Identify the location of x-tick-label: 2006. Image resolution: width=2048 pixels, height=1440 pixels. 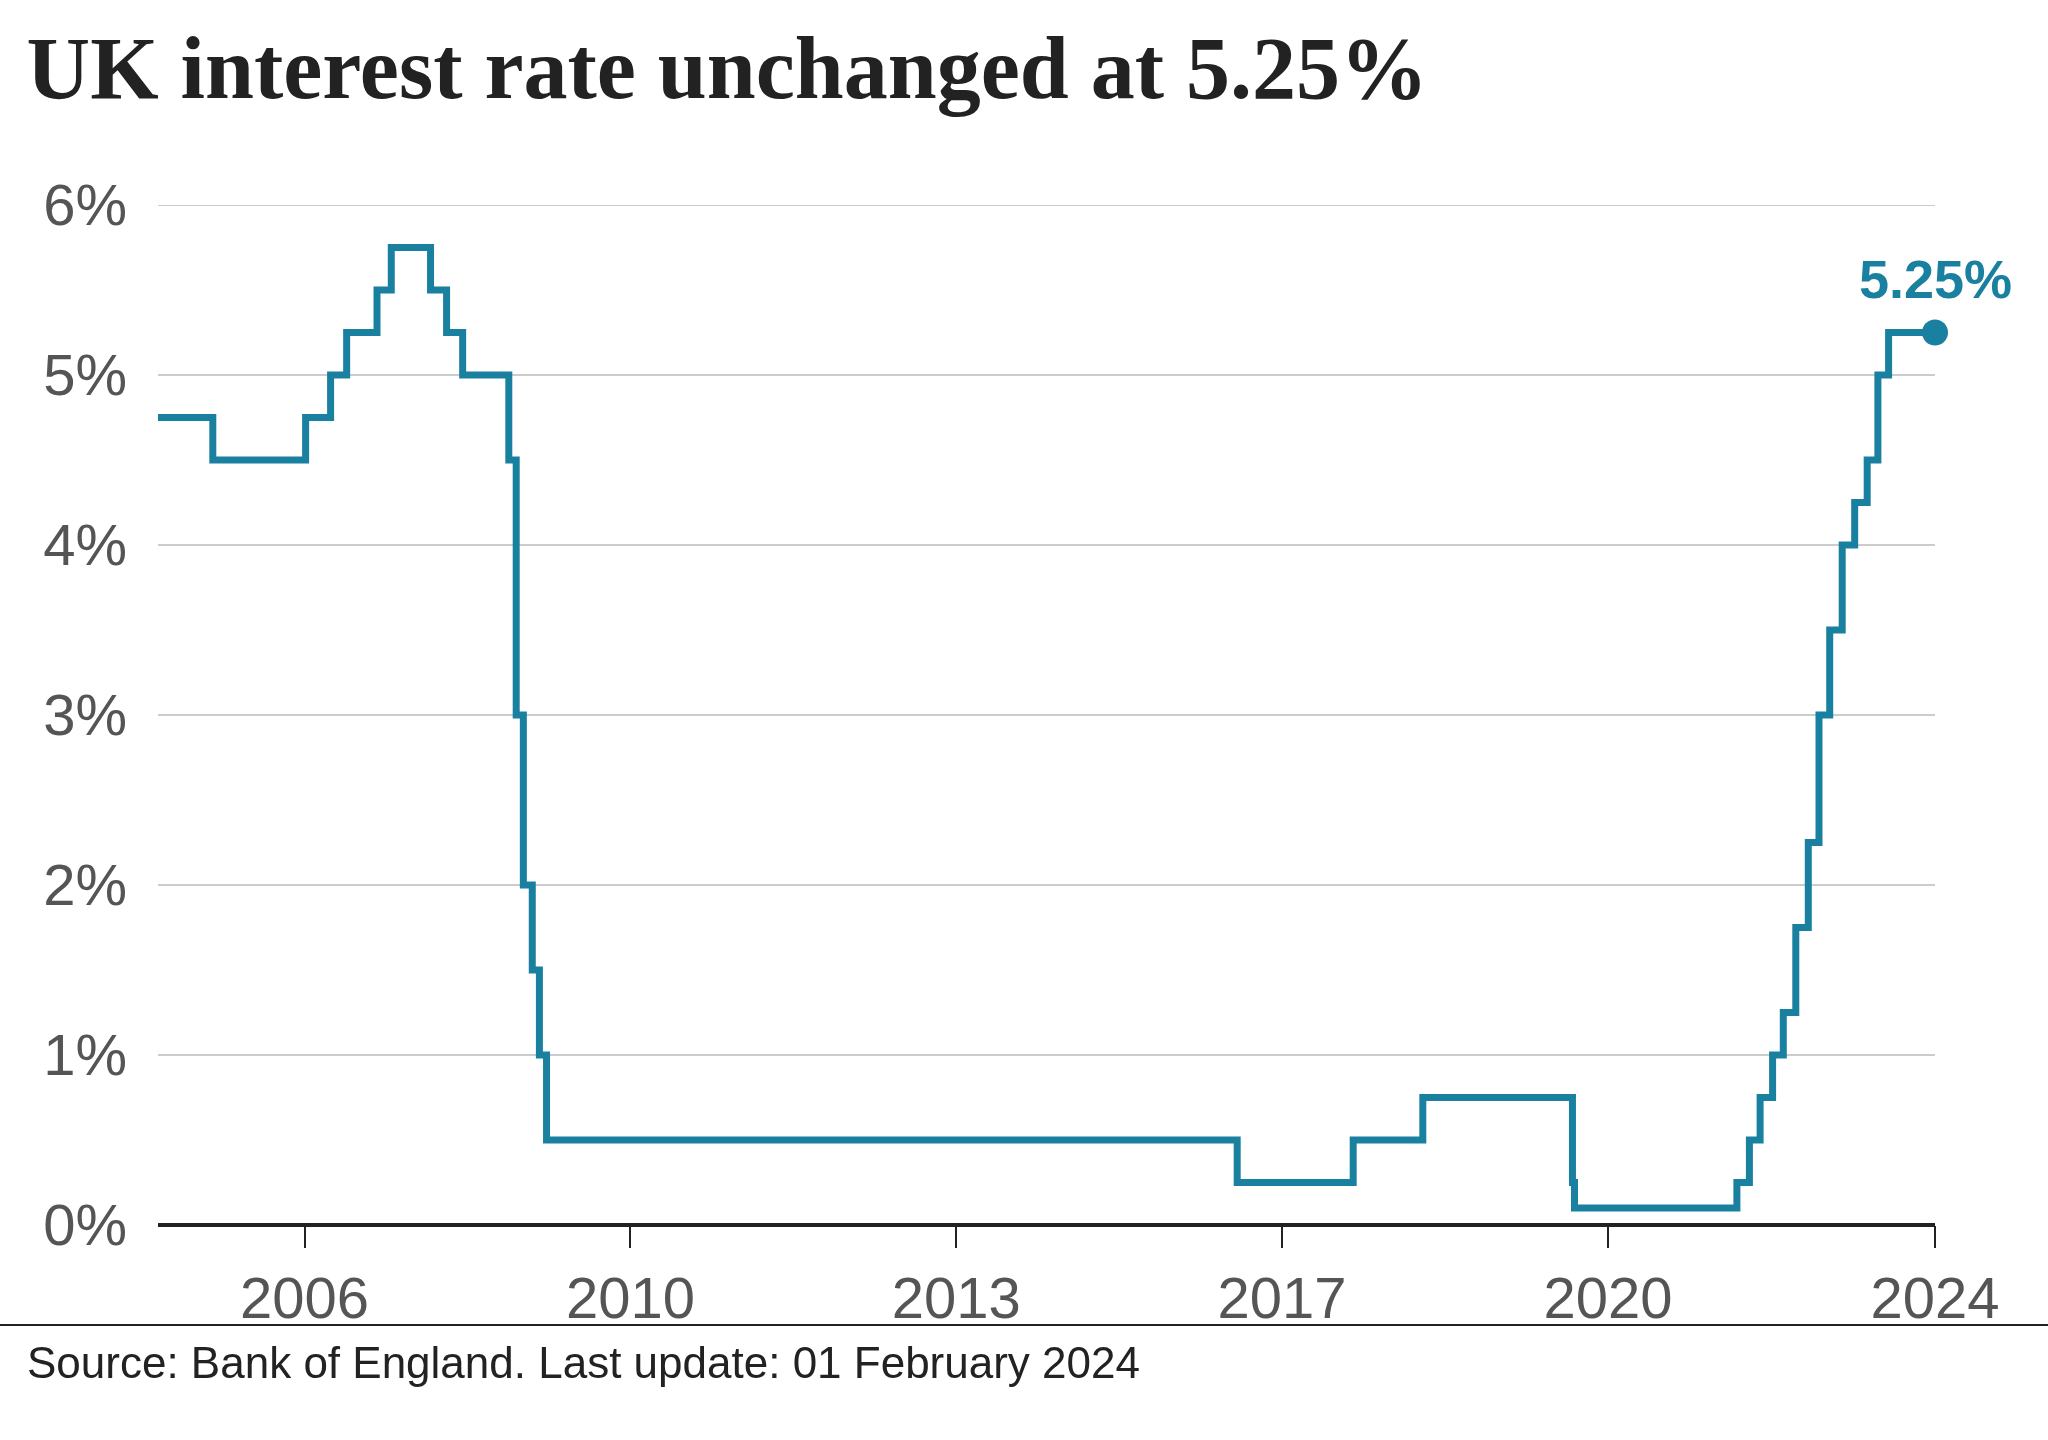
(305, 1297).